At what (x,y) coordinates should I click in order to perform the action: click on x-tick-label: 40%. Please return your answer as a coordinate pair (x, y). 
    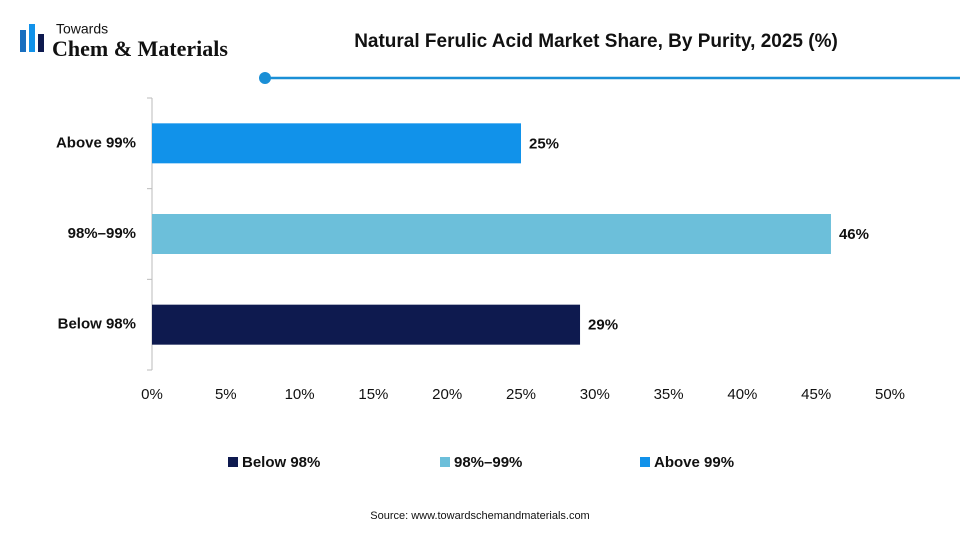
    Looking at the image, I should click on (742, 394).